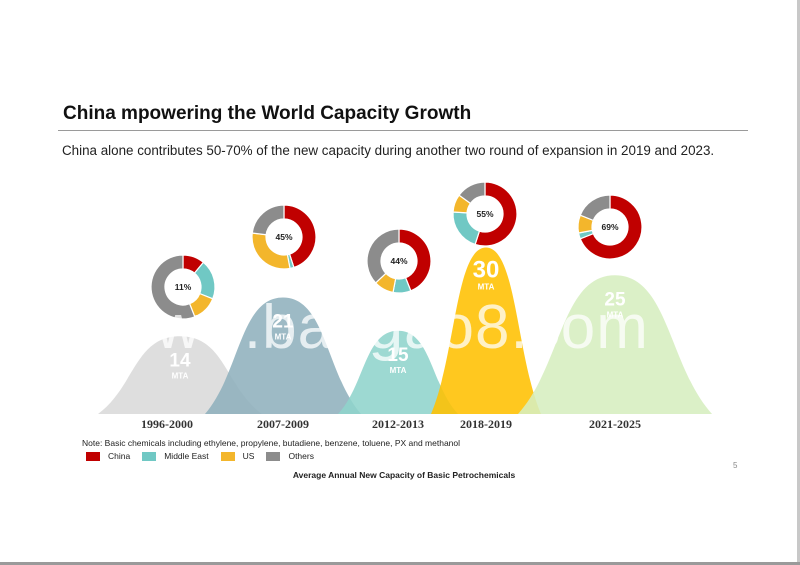 The width and height of the screenshot is (800, 565). I want to click on capacity-hill-2012-2013, so click(398, 372).